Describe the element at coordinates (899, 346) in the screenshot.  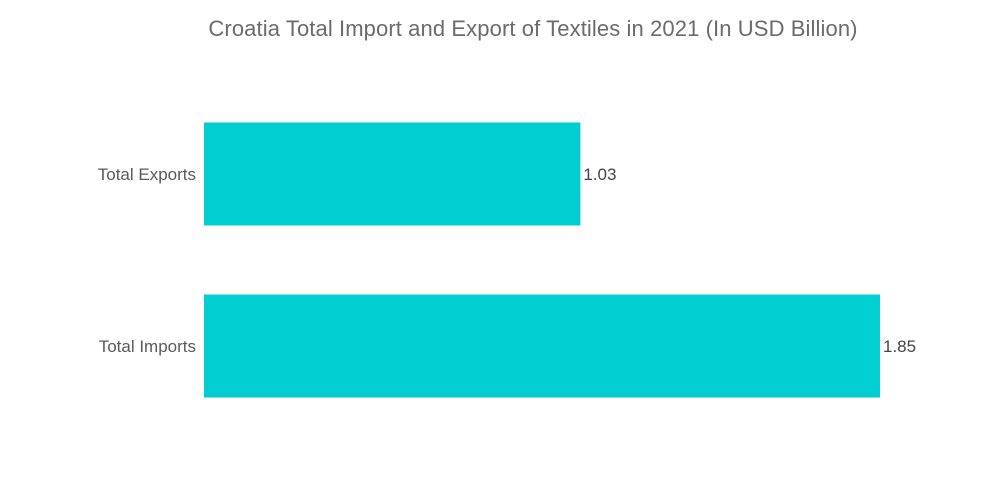
I see `value-label-total-imports: 1.85` at that location.